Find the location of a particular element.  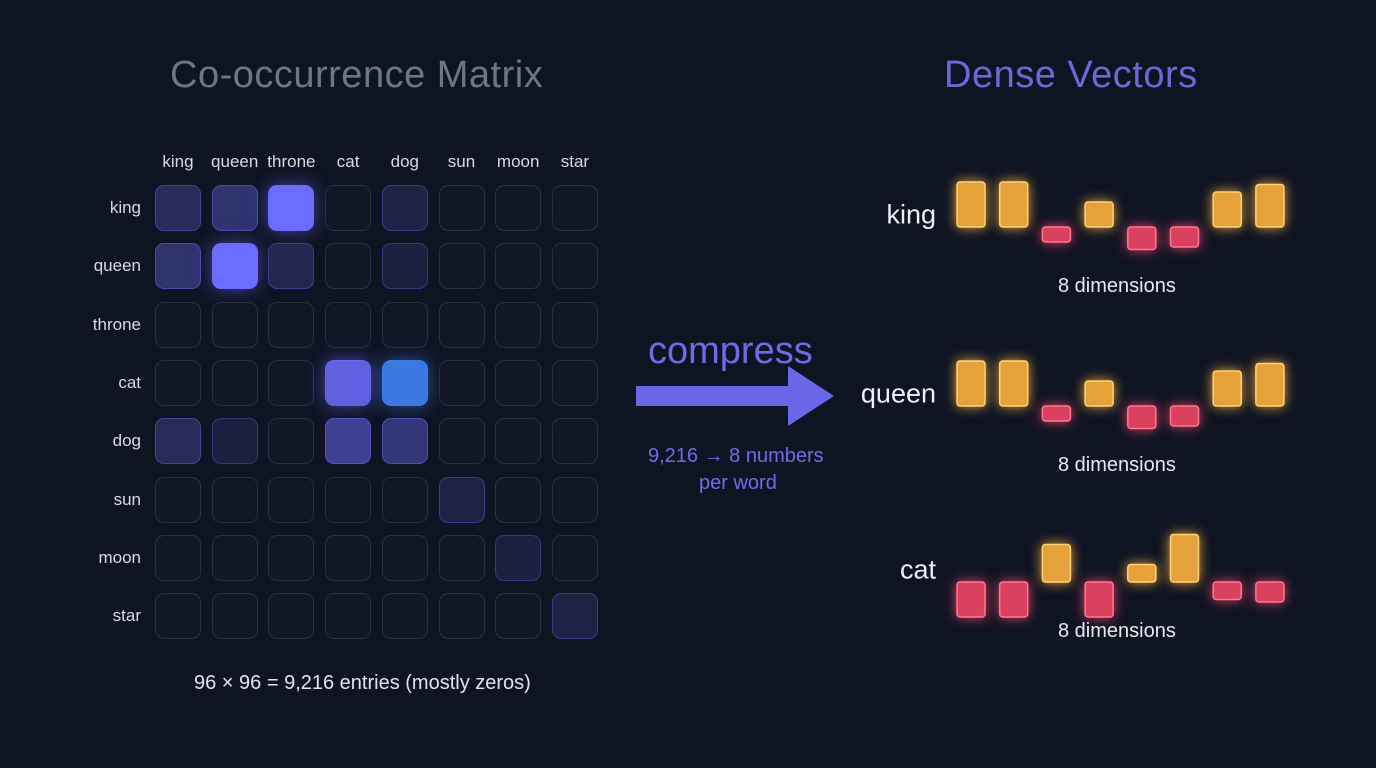

matrix-caption: 96 × 96 = 9,216 entries (mostly zeros) is located at coordinates (362, 683).